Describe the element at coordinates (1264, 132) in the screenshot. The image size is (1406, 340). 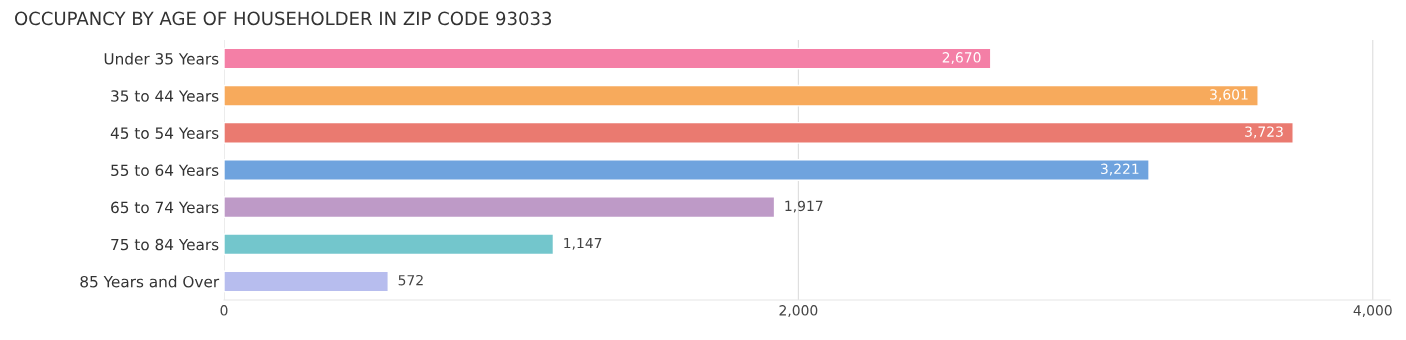
I see `data-label: 3,723` at that location.